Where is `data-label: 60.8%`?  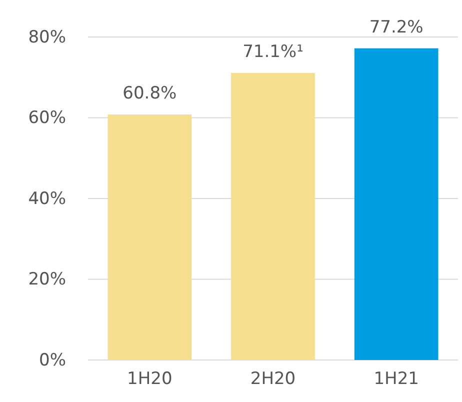 data-label: 60.8% is located at coordinates (149, 94).